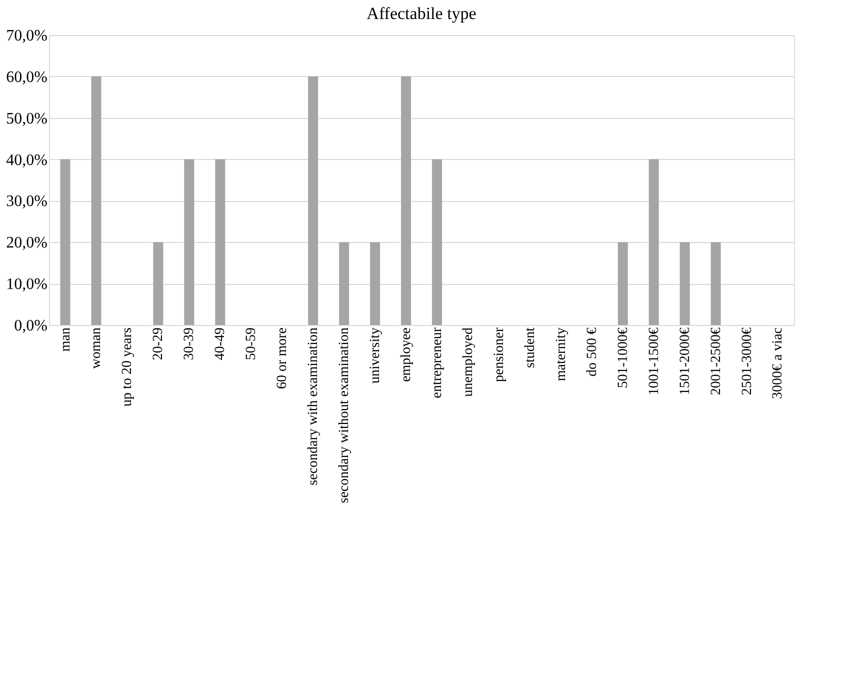 The height and width of the screenshot is (696, 852). What do you see at coordinates (716, 362) in the screenshot?
I see `x-tick-label: 2001-2500€` at bounding box center [716, 362].